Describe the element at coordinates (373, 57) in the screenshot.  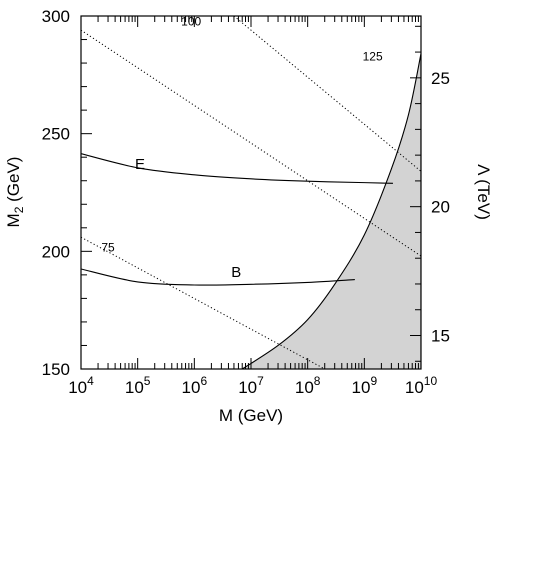
I see `curve-label-125: 125` at that location.